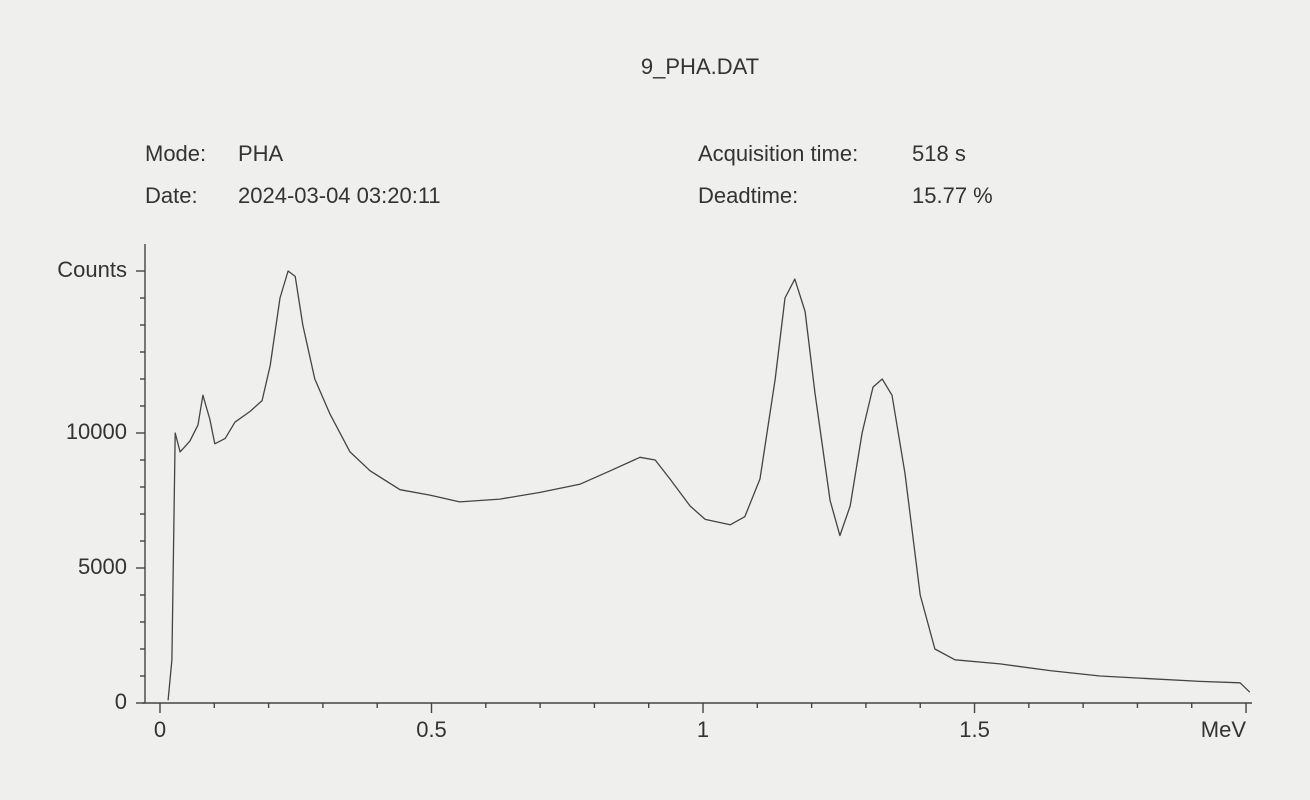 The image size is (1310, 800). I want to click on y-tick-label: 10000, so click(96, 431).